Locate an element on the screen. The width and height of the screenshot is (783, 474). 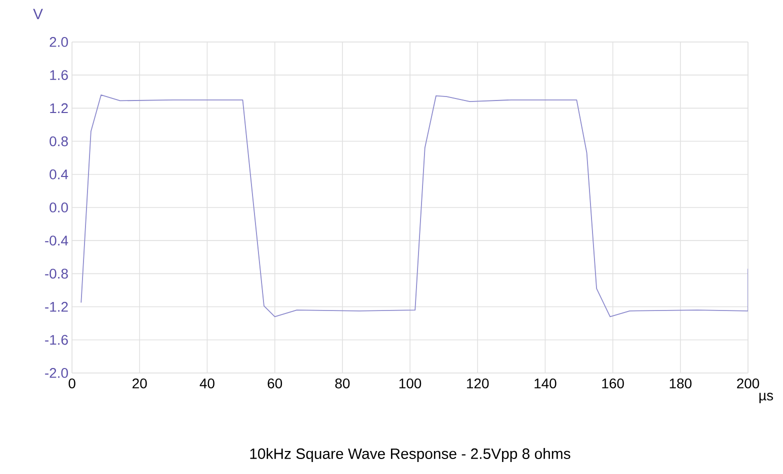
x-tick-label: 60 is located at coordinates (275, 383).